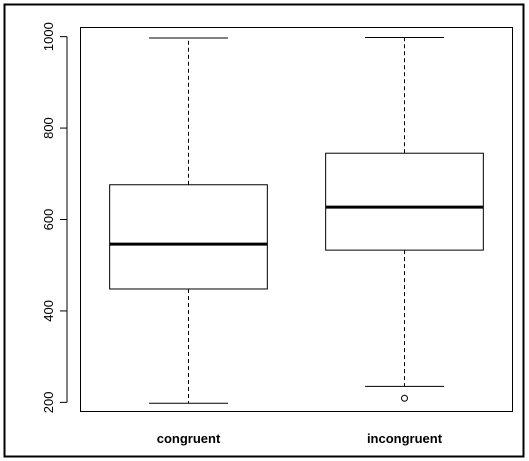 The width and height of the screenshot is (529, 461). What do you see at coordinates (404, 398) in the screenshot?
I see `outlier-point` at bounding box center [404, 398].